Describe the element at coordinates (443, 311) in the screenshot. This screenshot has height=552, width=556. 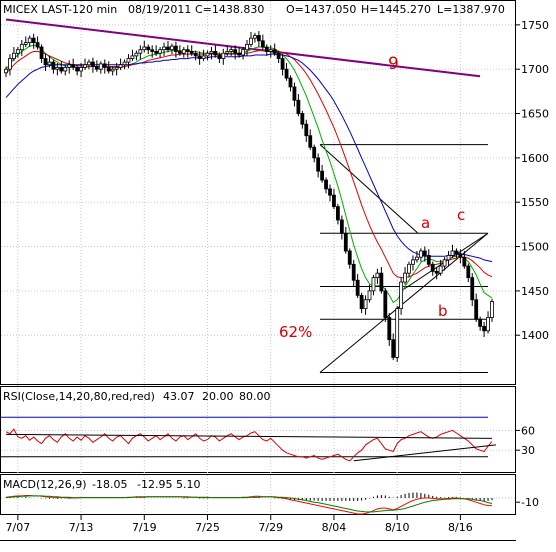
I see `wave-b-label: b` at that location.